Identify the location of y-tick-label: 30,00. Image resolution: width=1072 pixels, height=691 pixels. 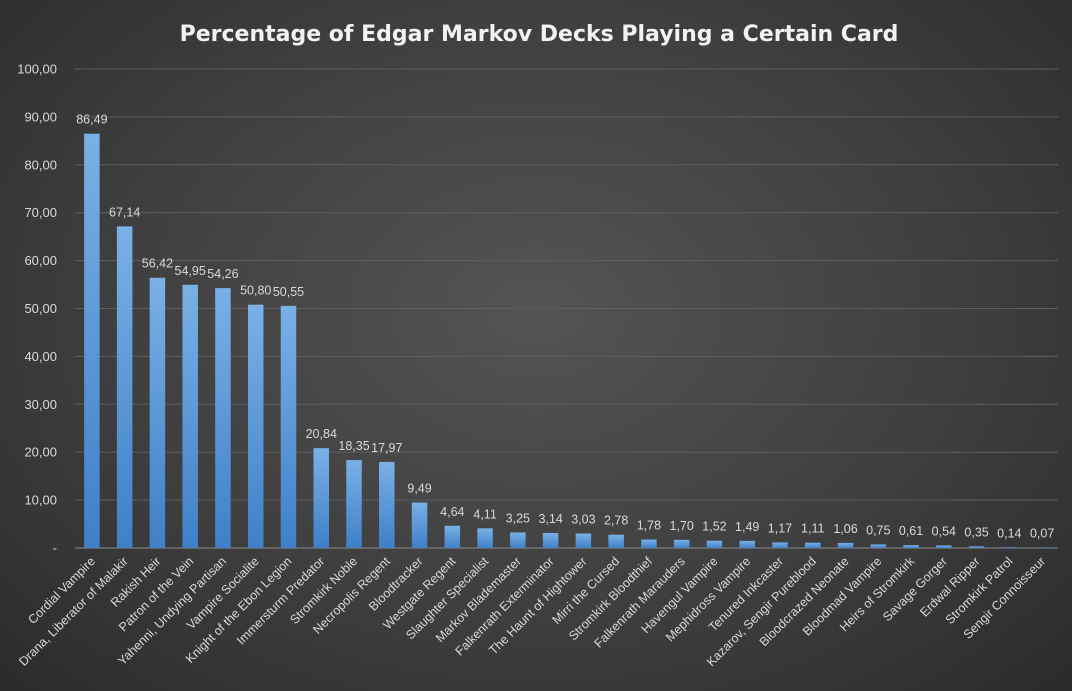
(40, 404).